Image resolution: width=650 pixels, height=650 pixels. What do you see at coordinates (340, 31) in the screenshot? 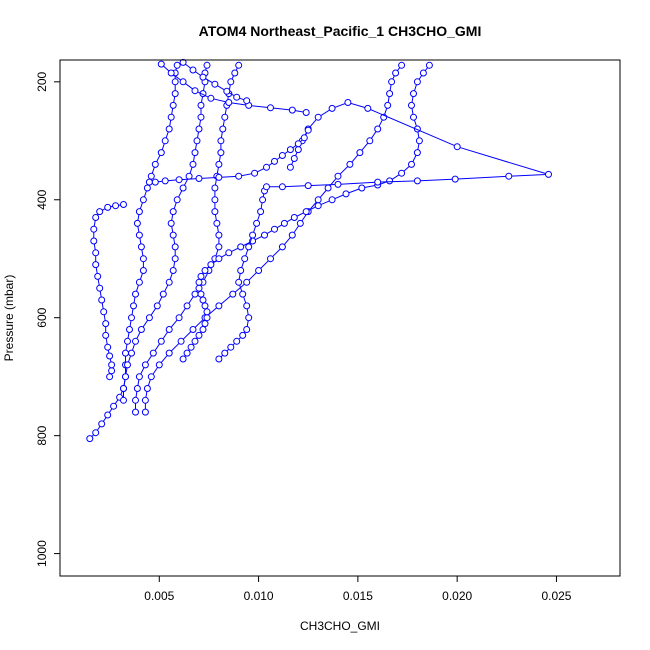
I see `chart-title: ATOM4 Northeast_Pacific_1 CH3CHO_GMI` at bounding box center [340, 31].